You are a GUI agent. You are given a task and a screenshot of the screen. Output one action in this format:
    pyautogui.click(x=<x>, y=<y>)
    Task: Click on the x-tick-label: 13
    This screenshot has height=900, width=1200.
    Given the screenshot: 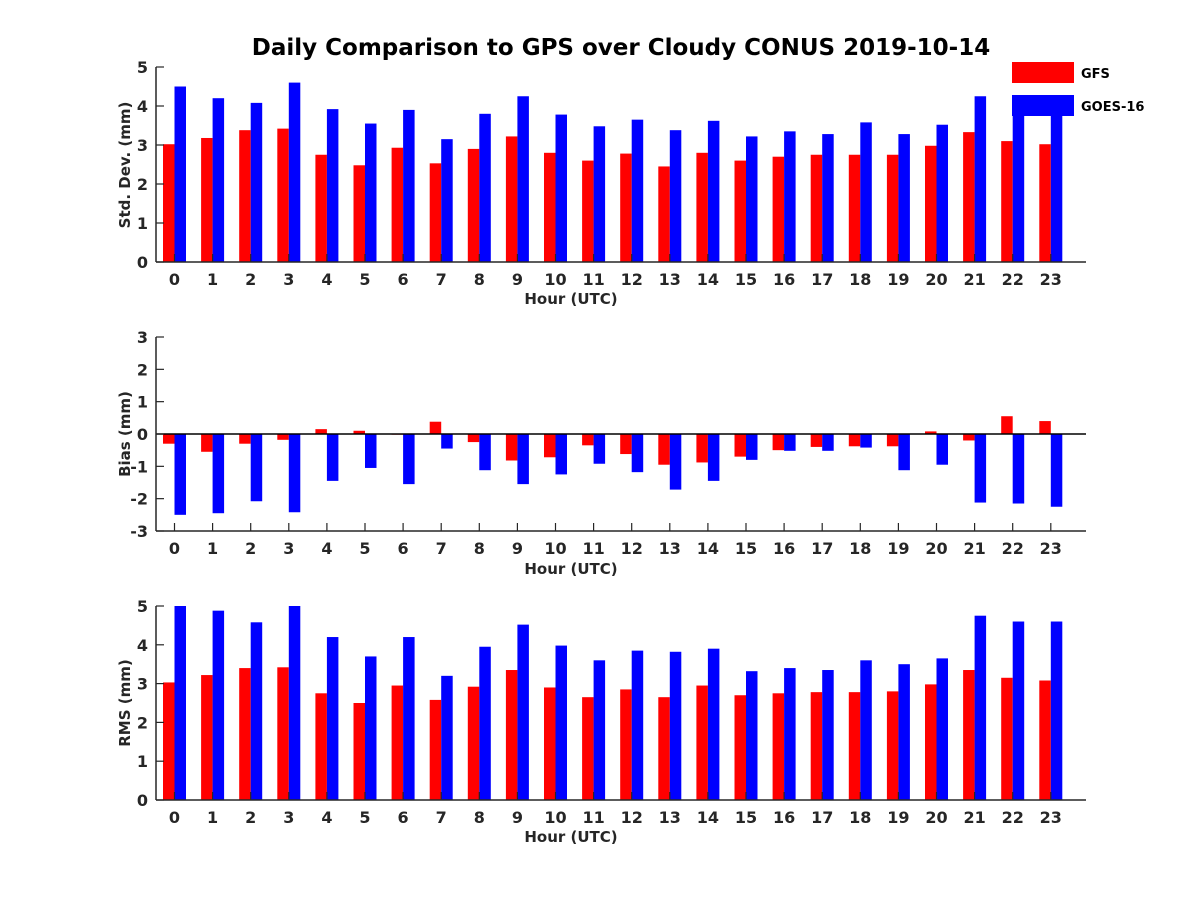 What is the action you would take?
    pyautogui.click(x=670, y=279)
    